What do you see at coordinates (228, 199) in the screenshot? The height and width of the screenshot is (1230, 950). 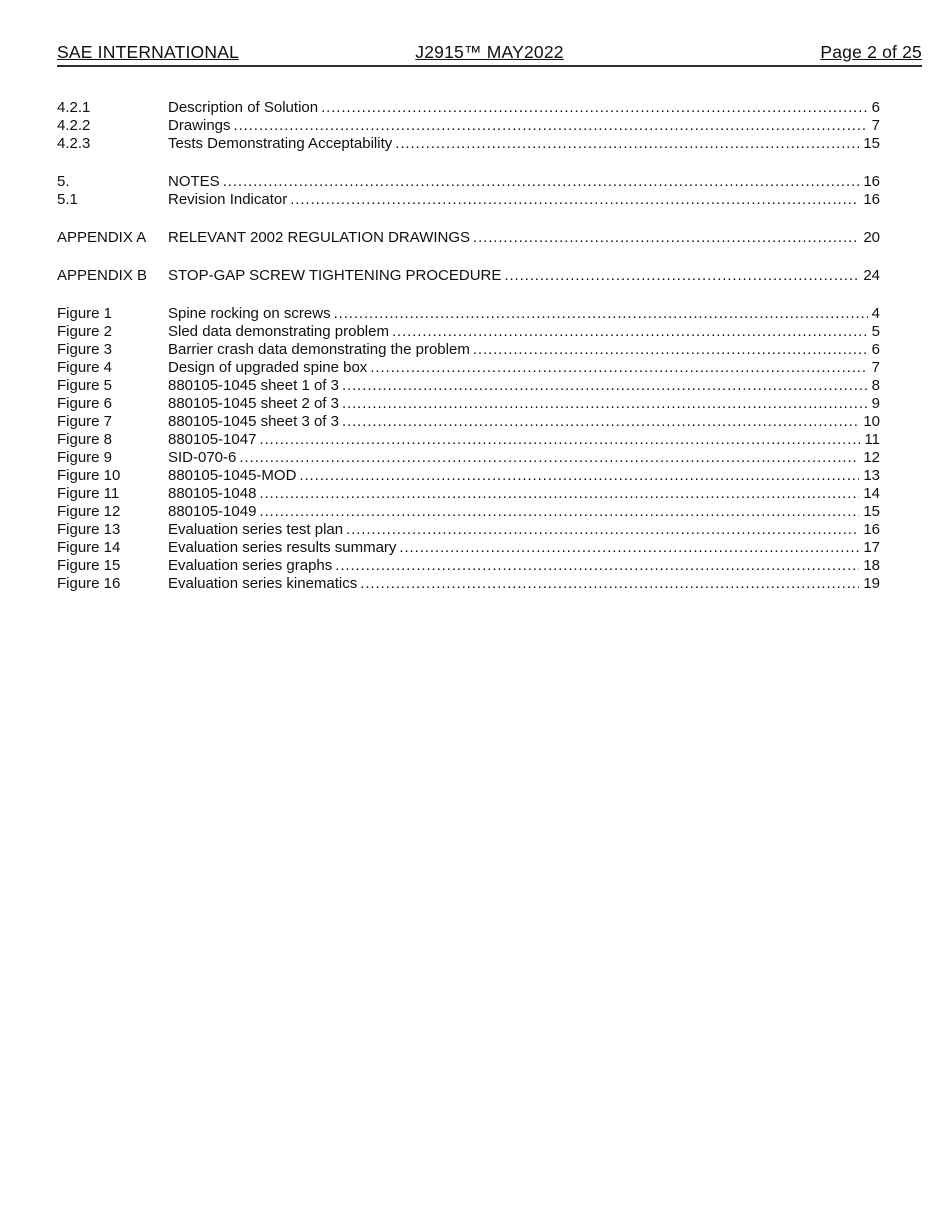 I see `toc-entry-title: Revision Indicator` at bounding box center [228, 199].